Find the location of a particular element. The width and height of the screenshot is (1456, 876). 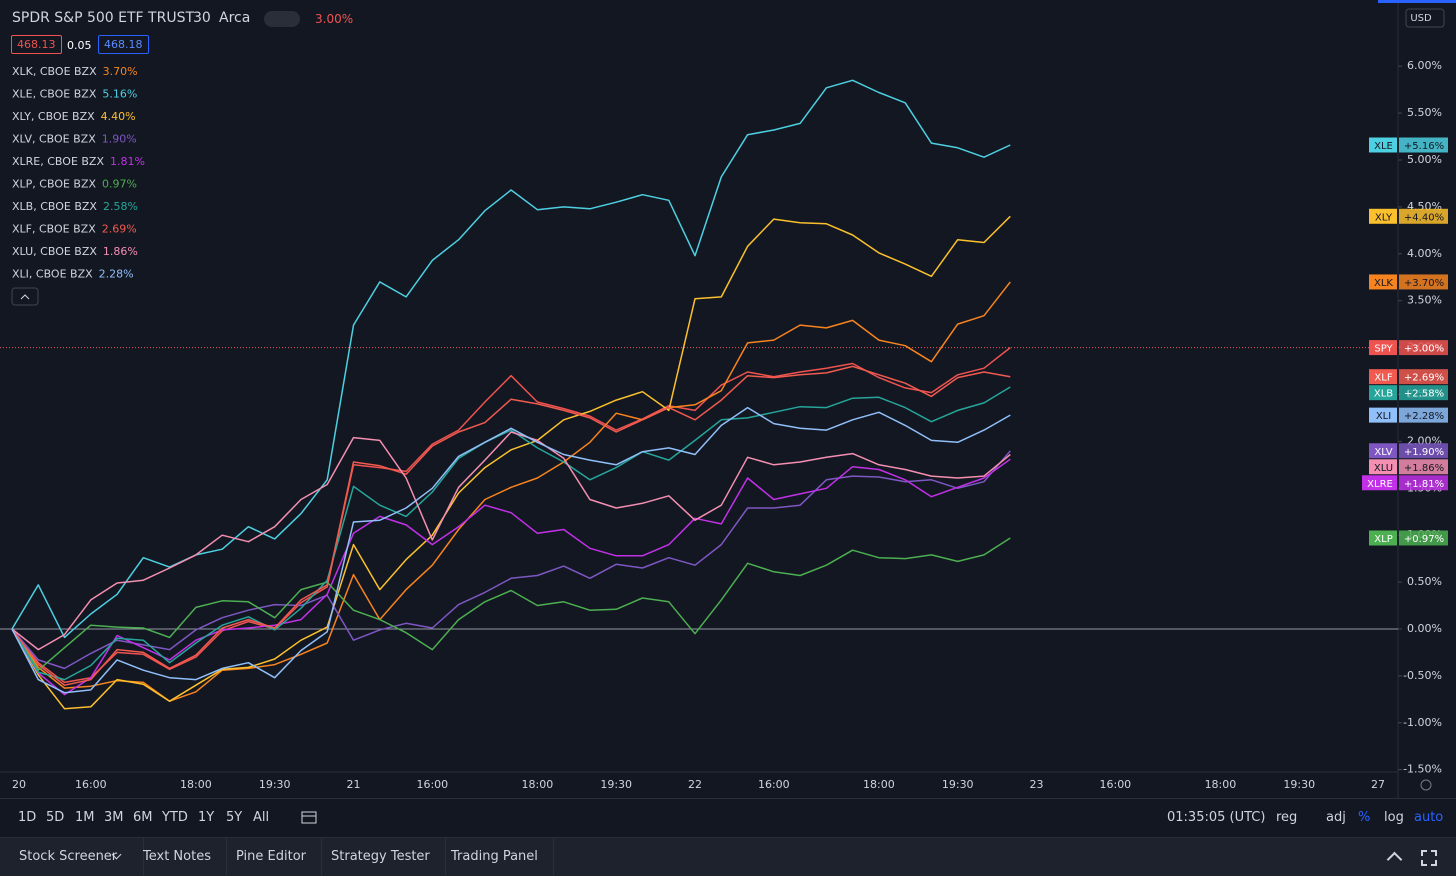

legend-name: XLRE, CBOE BZX is located at coordinates (58, 161).